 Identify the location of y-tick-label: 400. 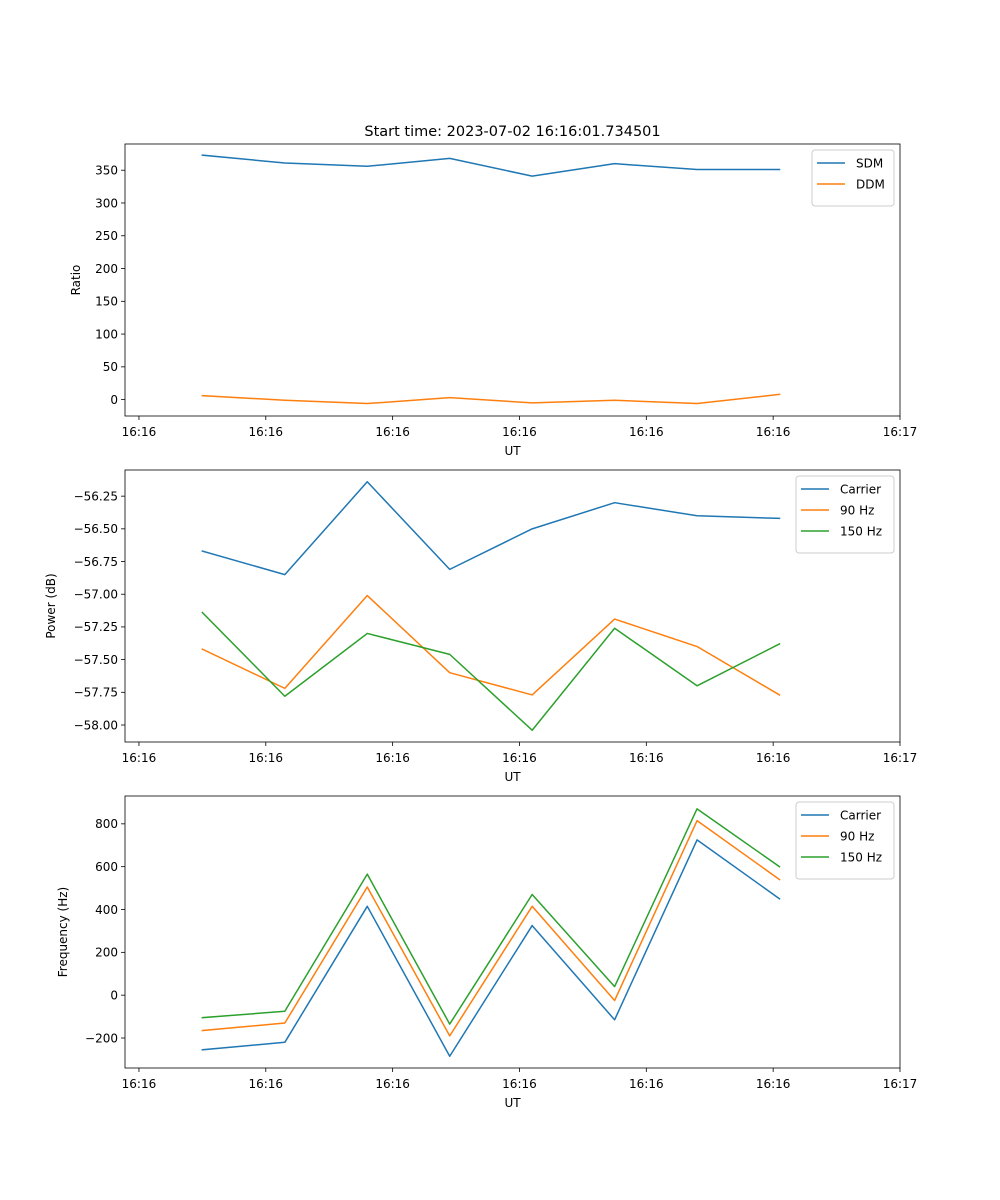
(106, 910).